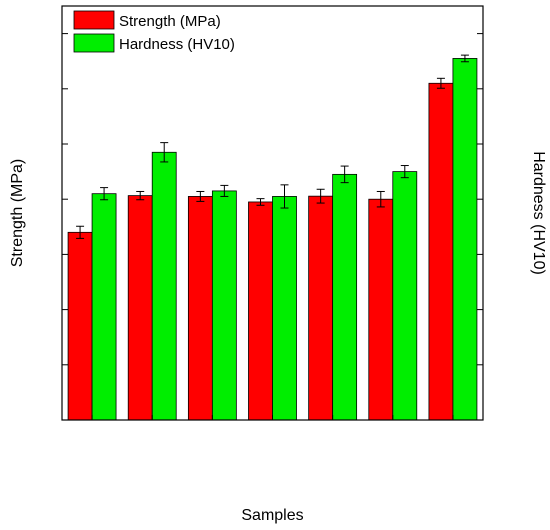  I want to click on y-axis-title-left: Strength (MPa), so click(17, 213).